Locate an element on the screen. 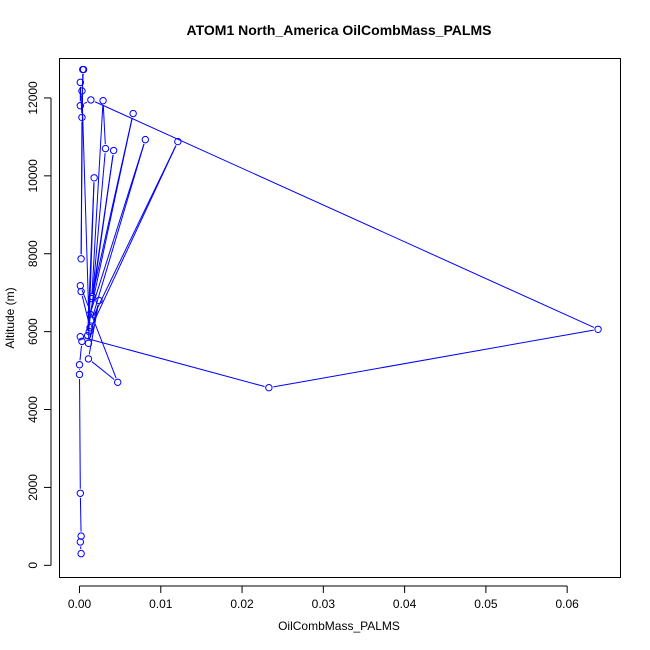 The height and width of the screenshot is (650, 650). y-axis-label: Altitude (m) is located at coordinates (10, 317).